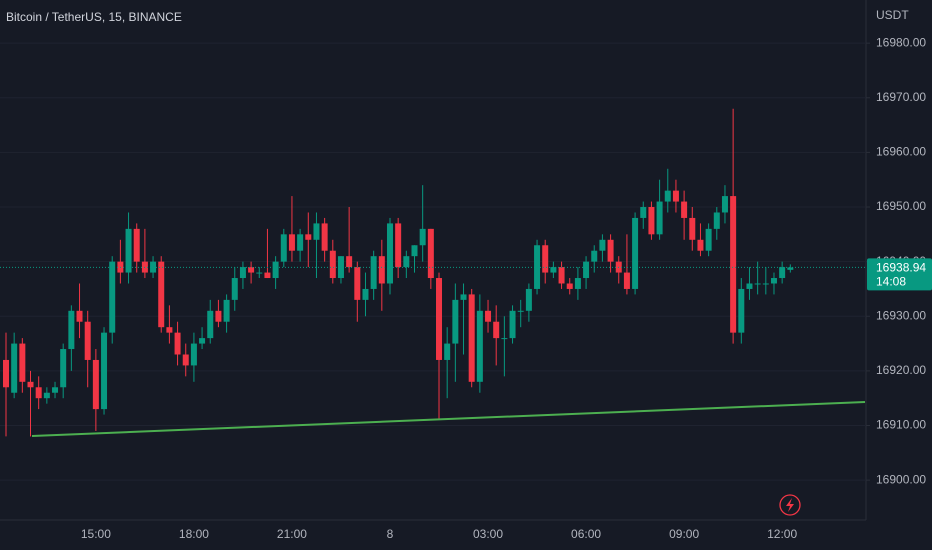 This screenshot has height=550, width=932. I want to click on trend-line, so click(448, 419).